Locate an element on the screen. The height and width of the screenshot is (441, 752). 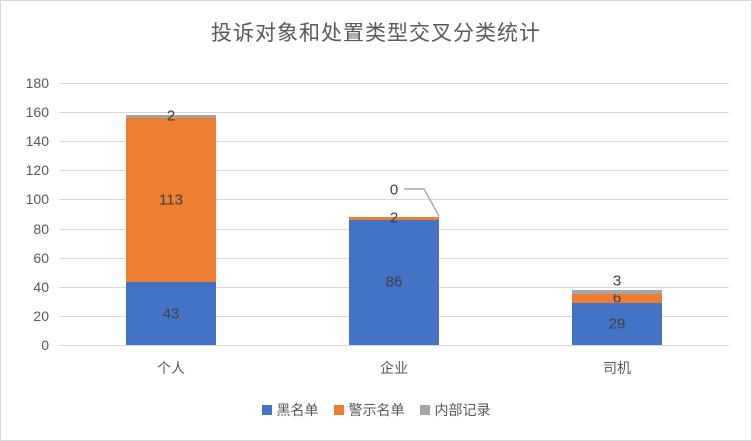
y-axis-tick-label: 0 is located at coordinates (45, 345).